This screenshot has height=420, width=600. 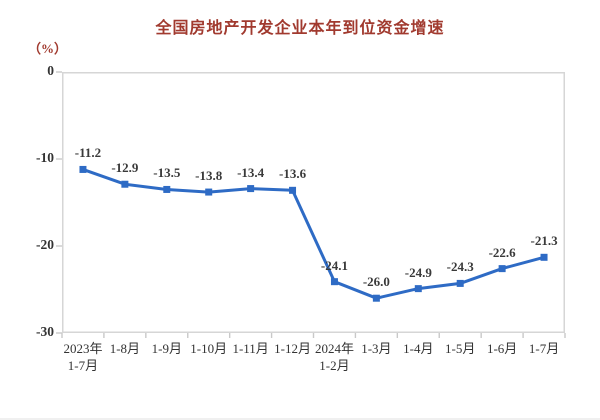 What do you see at coordinates (544, 241) in the screenshot?
I see `data-point-label: -21.3` at bounding box center [544, 241].